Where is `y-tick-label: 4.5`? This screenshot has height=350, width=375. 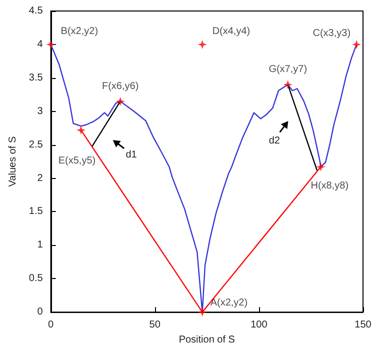 y-tick-label: 4.5 is located at coordinates (36, 11).